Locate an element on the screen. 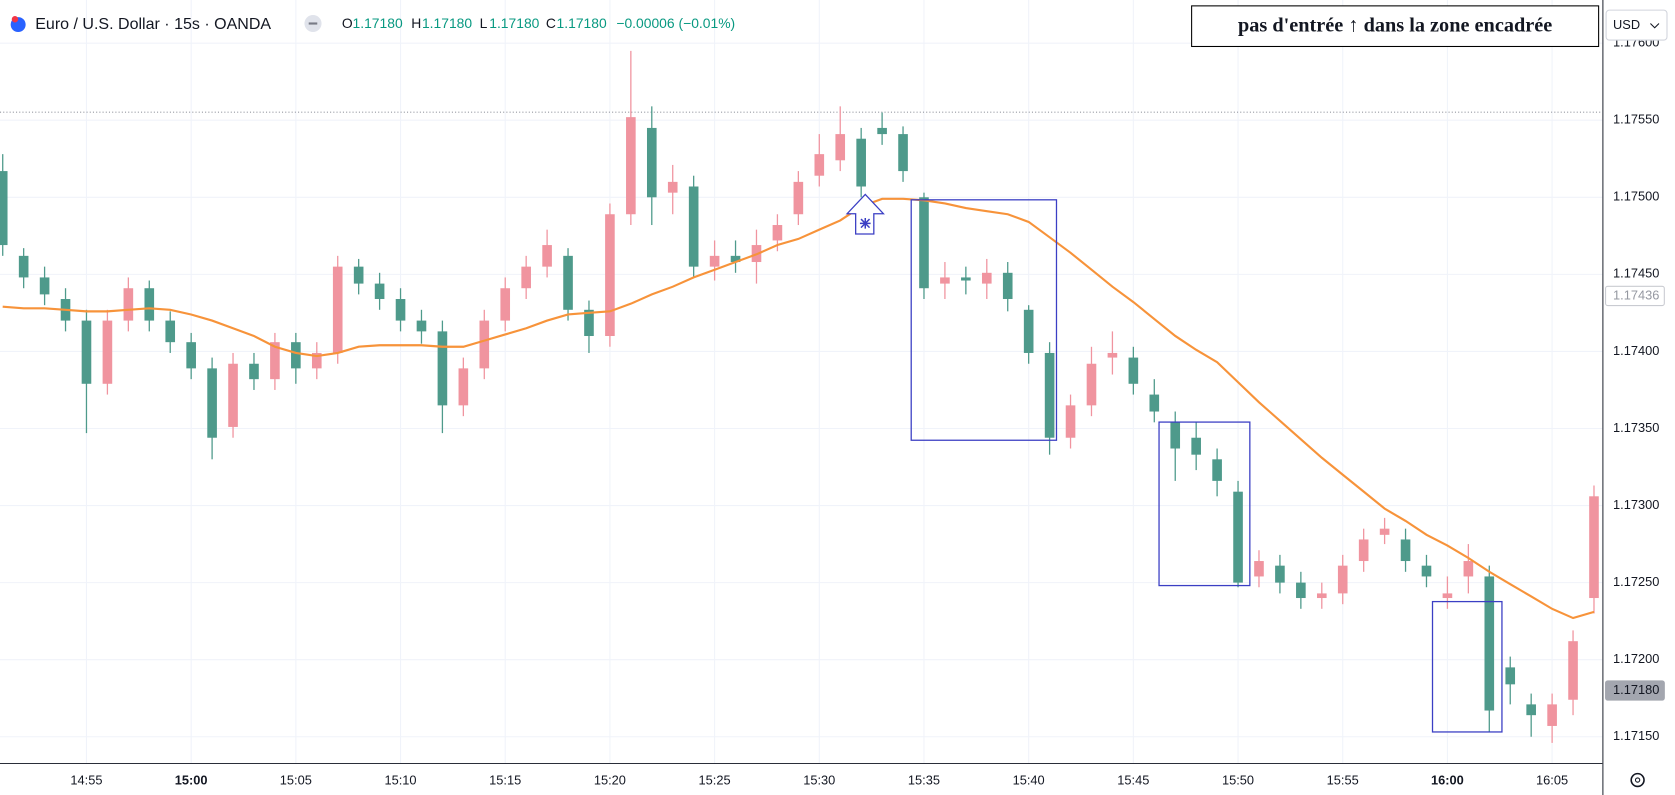  x-tick-label: 15:50 is located at coordinates (1238, 779).